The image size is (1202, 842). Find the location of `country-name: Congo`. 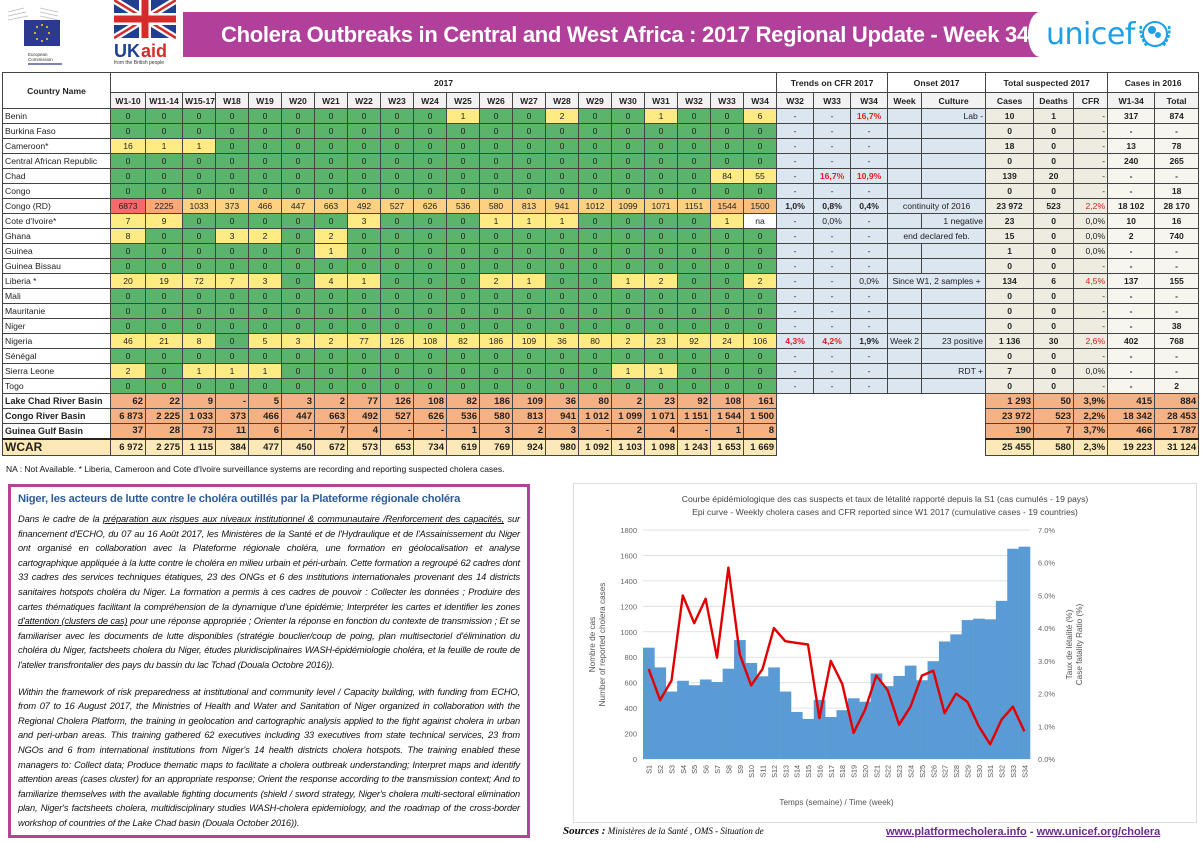

country-name: Congo is located at coordinates (56, 191).